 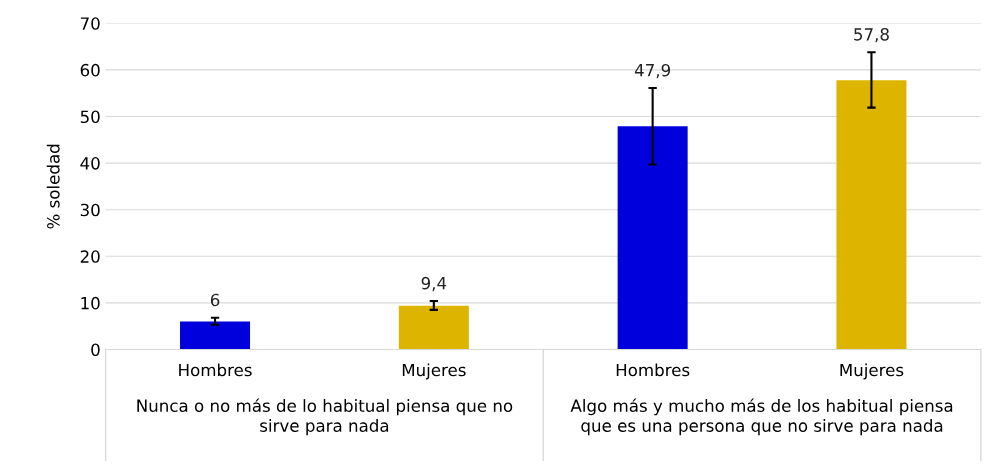 What do you see at coordinates (90, 256) in the screenshot?
I see `y-tick-label: 20` at bounding box center [90, 256].